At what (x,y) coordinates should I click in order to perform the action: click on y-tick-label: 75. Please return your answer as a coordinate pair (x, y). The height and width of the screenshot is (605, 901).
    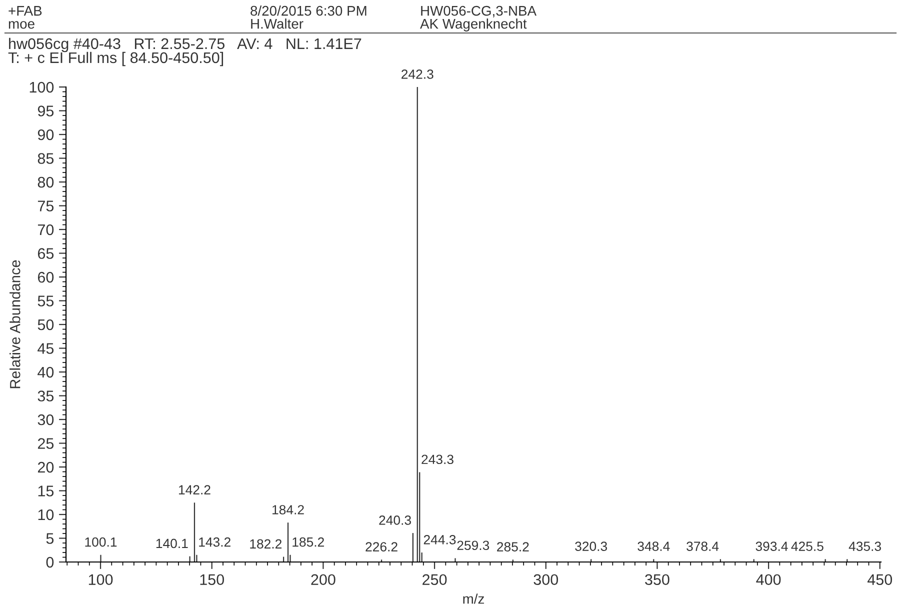
    Looking at the image, I should click on (46, 206).